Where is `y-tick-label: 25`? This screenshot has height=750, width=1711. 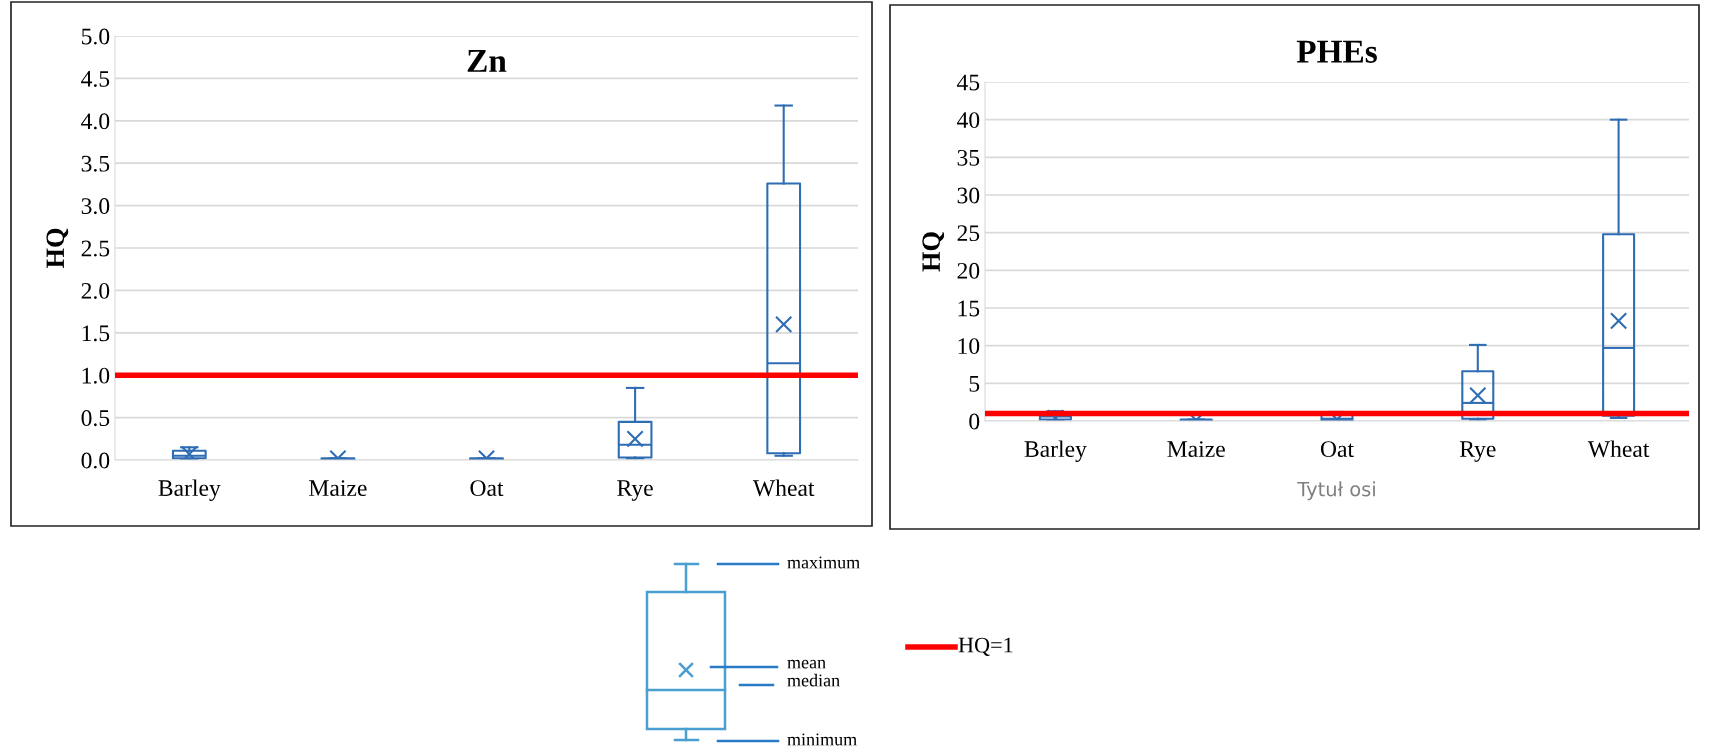
y-tick-label: 25 is located at coordinates (968, 233).